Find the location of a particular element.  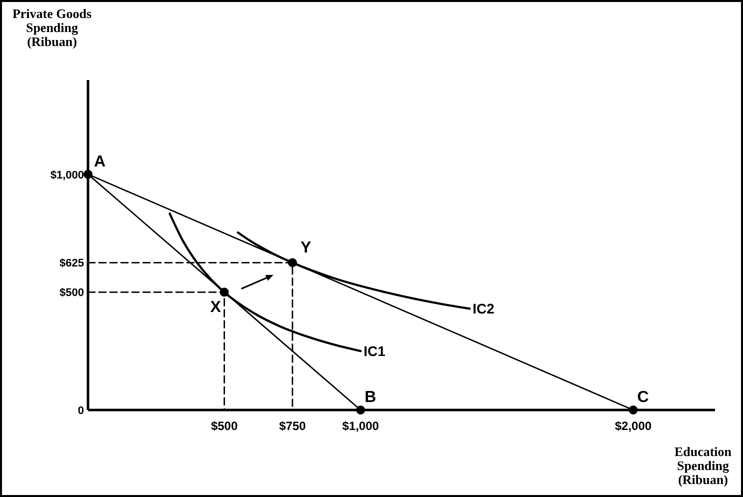

x-tick-label: $2,000 is located at coordinates (633, 426).